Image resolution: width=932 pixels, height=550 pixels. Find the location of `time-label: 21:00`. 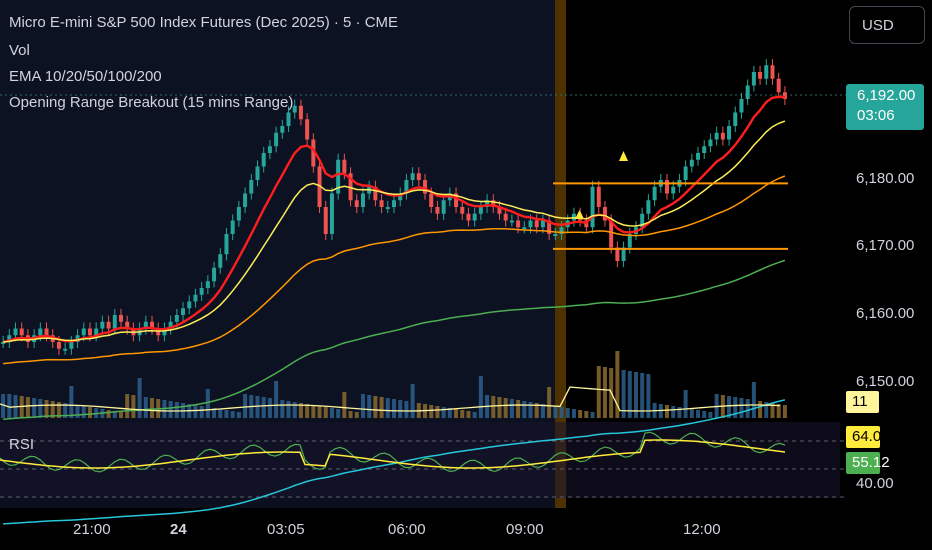

time-label: 21:00 is located at coordinates (92, 529).